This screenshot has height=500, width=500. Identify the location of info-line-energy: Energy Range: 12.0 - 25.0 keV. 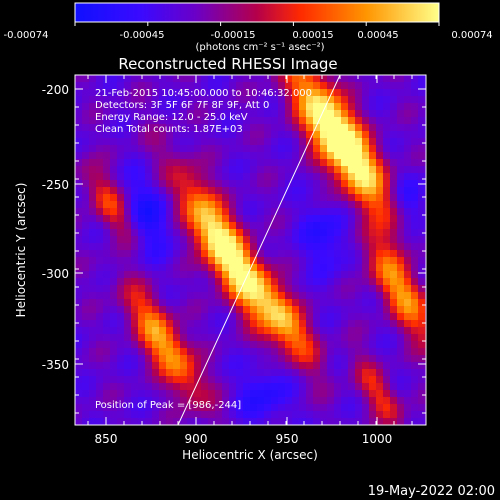
(171, 117).